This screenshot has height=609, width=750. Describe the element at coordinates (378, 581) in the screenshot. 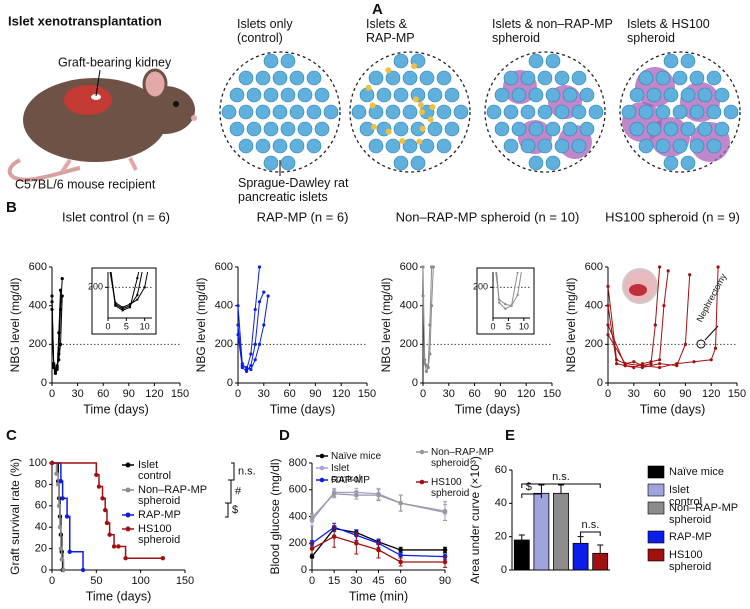

I see `x-tick-label: 45` at that location.